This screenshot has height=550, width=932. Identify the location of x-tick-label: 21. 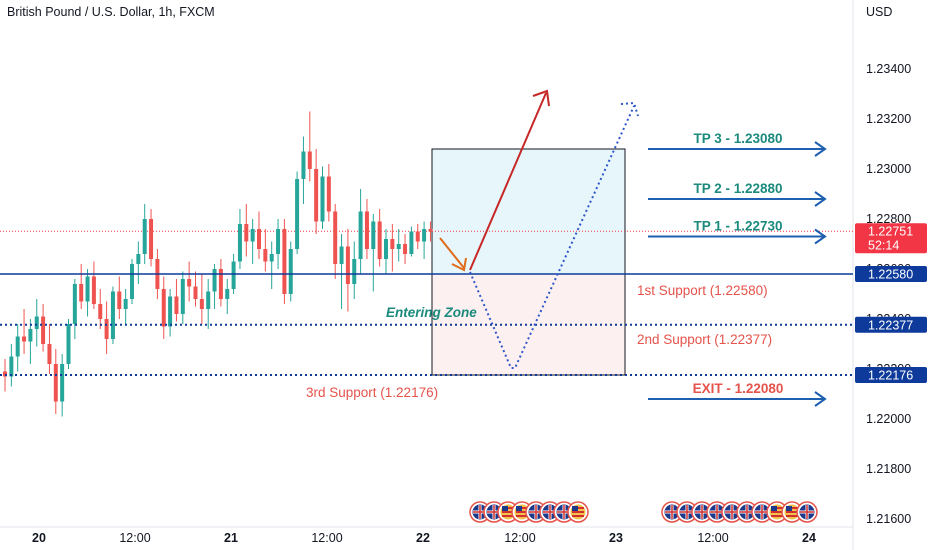
(231, 538).